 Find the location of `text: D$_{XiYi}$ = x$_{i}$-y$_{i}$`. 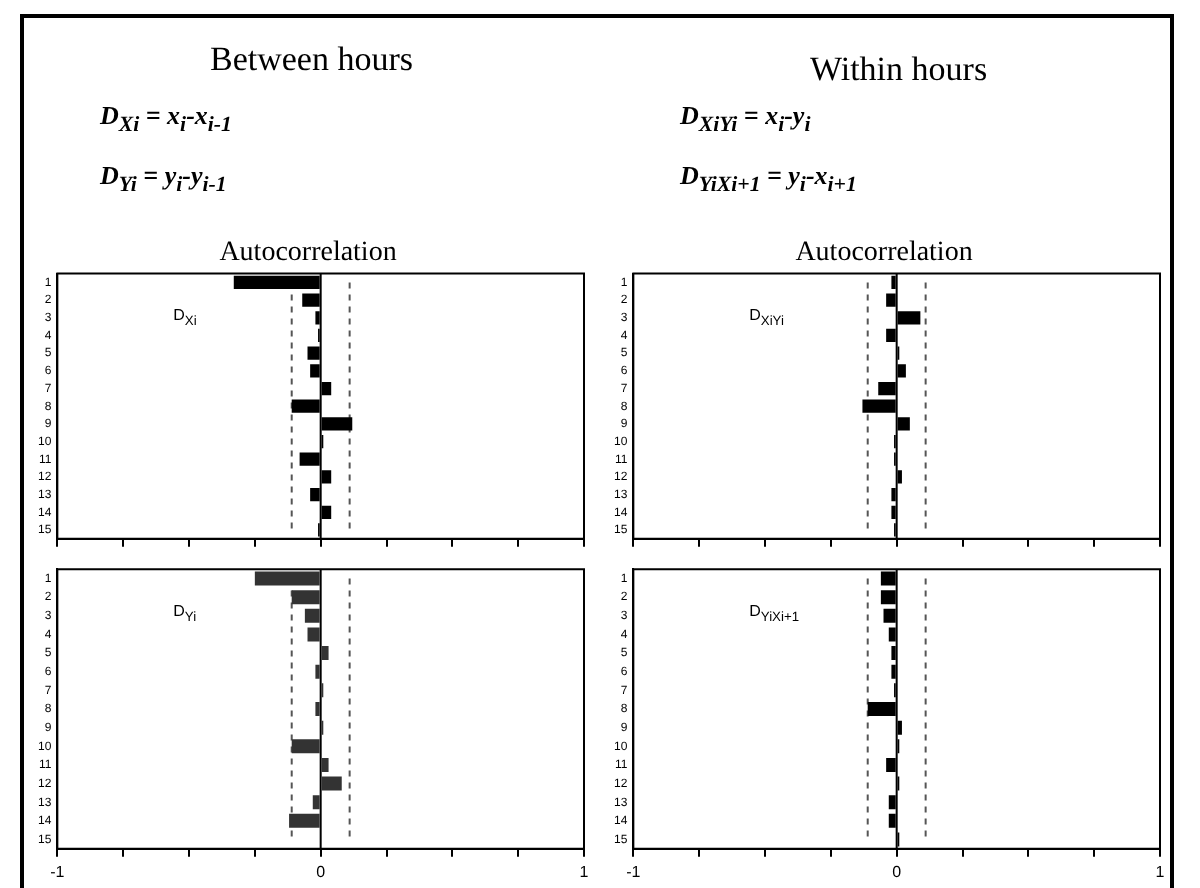

text: D$_{XiYi}$ = x$_{i}$-y$_{i}$ is located at coordinates (745, 119).